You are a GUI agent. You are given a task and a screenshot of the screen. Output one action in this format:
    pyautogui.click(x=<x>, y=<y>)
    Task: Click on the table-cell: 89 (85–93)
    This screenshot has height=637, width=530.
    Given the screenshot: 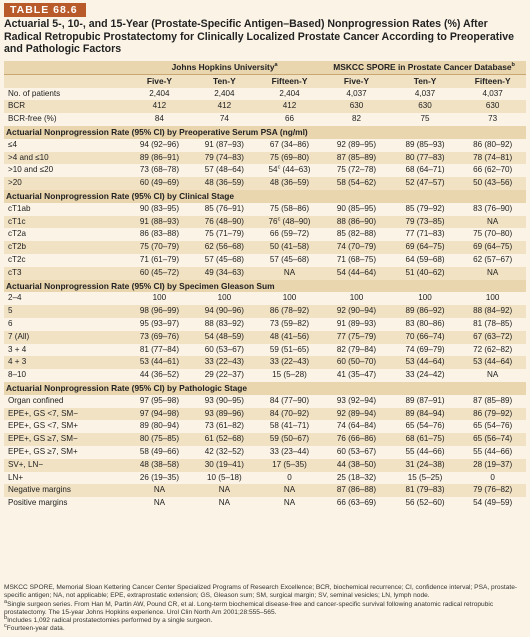 What is the action you would take?
    pyautogui.click(x=425, y=145)
    